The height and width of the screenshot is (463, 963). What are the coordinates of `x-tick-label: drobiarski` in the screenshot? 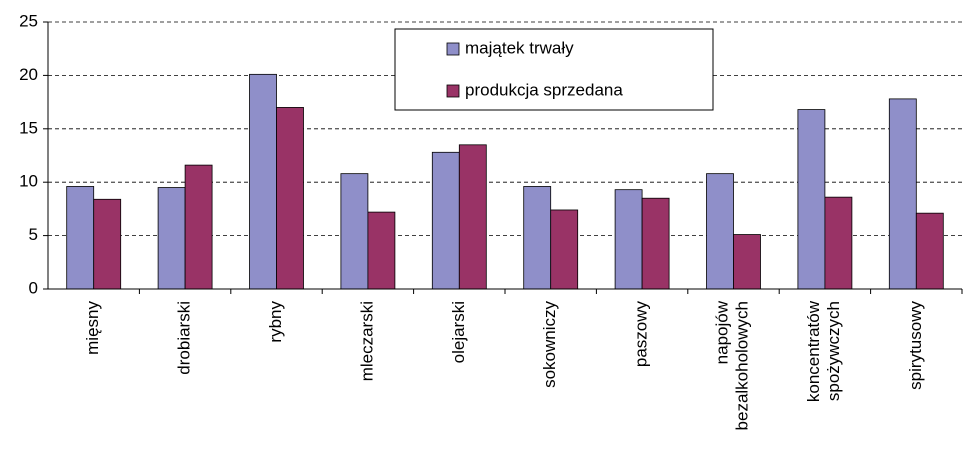 It's located at (184, 338).